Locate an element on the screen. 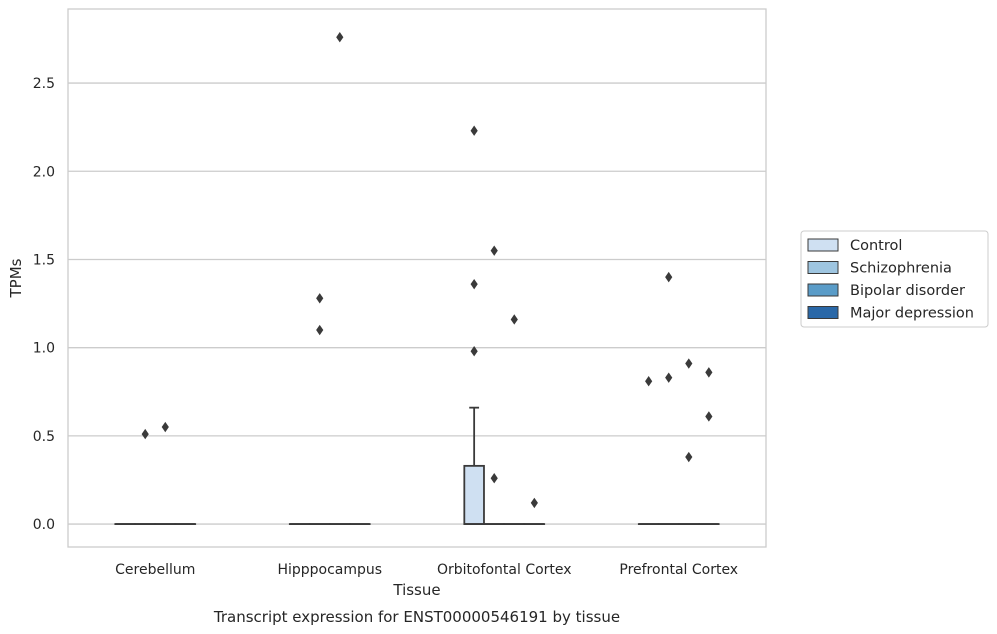 The height and width of the screenshot is (634, 997). x-tick-label: Orbitofontal Cortex is located at coordinates (504, 570).